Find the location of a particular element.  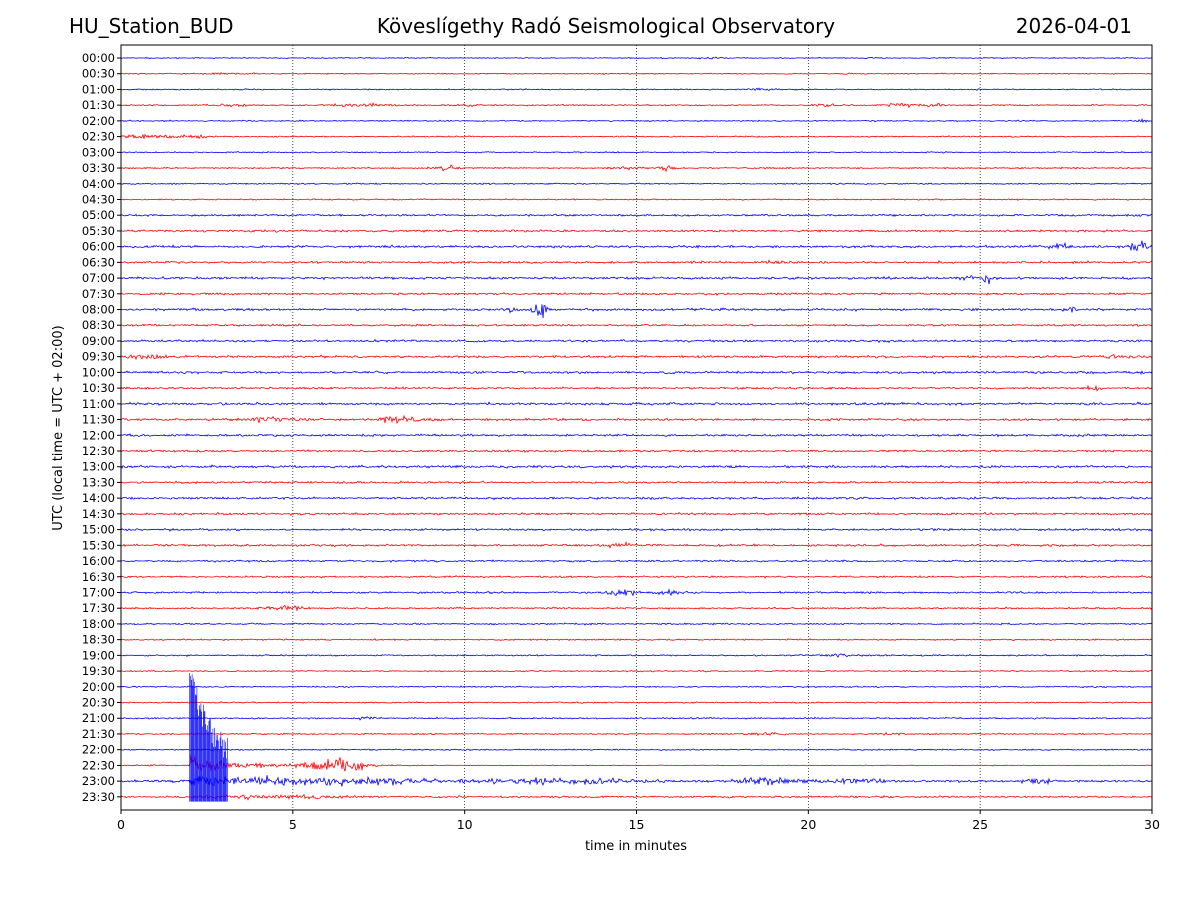

ytick-label-1630: 16:30 is located at coordinates (98, 577).